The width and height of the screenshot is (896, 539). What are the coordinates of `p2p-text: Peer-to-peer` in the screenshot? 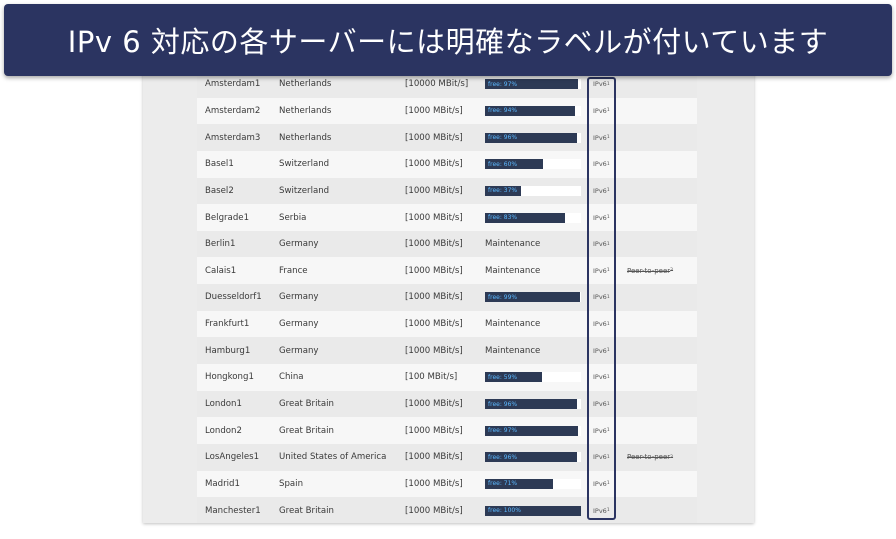 It's located at (649, 457).